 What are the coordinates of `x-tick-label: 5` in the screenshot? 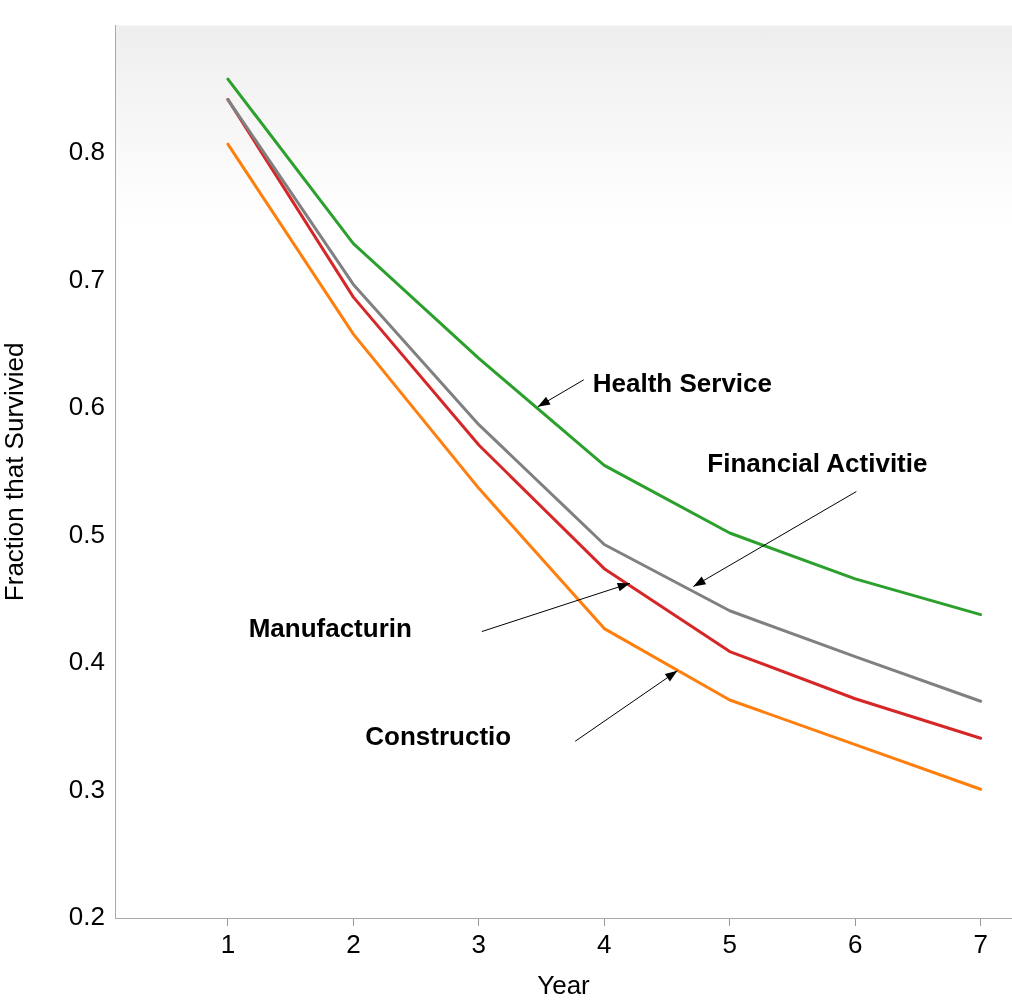 It's located at (729, 943).